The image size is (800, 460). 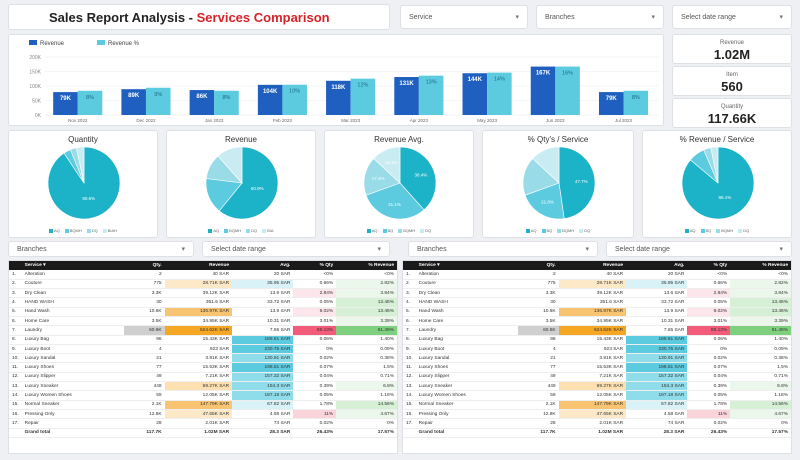 I want to click on table-cell: 187.18 SAR, so click(x=263, y=395).